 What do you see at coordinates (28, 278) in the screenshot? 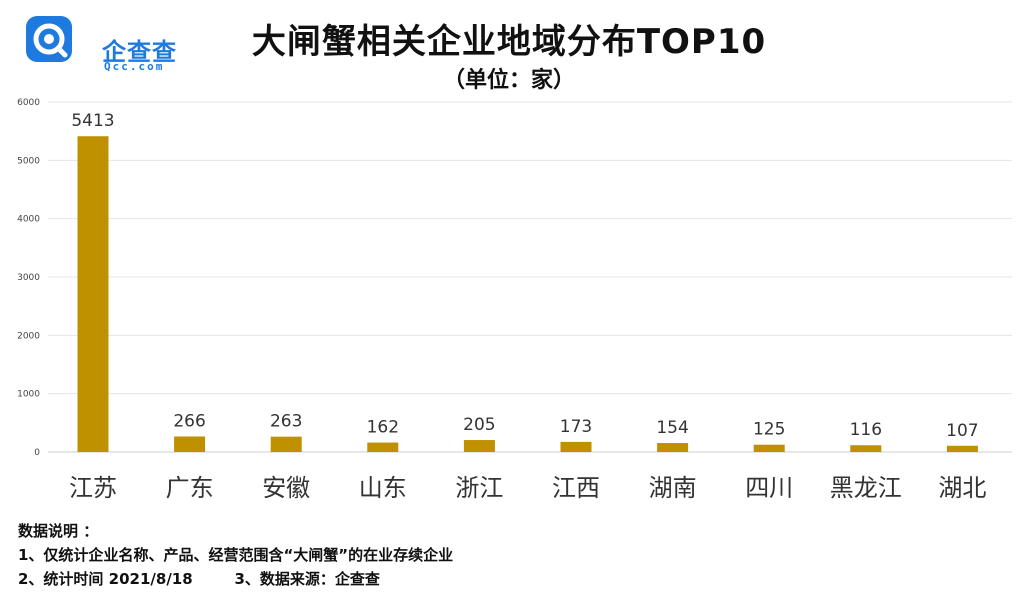
I see `y-tick-label: 3000` at bounding box center [28, 278].